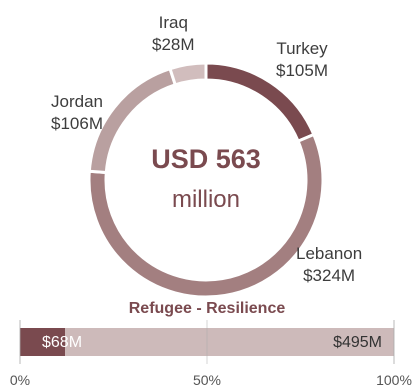 The width and height of the screenshot is (414, 388). I want to click on slice-name-iraq: Iraq, so click(173, 22).